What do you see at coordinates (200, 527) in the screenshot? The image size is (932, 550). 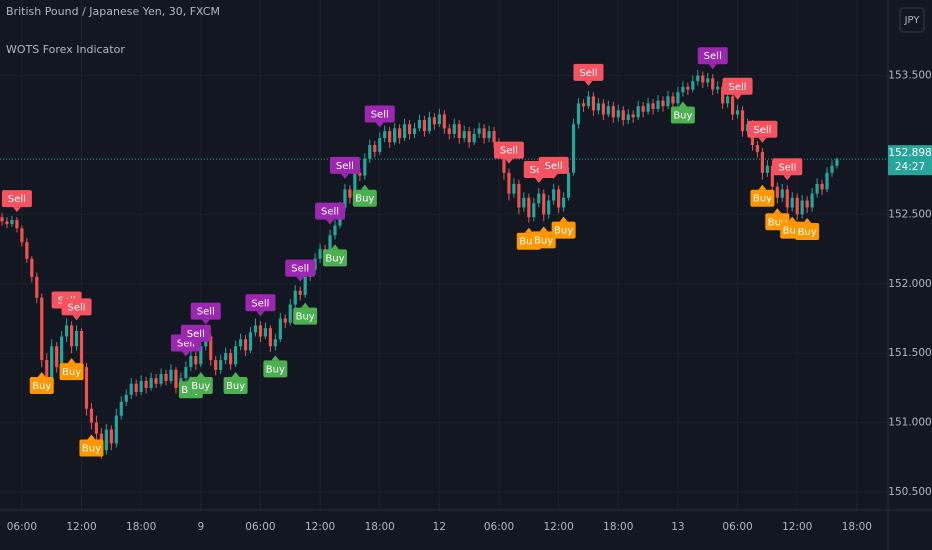 I see `x-tick-label: 9` at bounding box center [200, 527].